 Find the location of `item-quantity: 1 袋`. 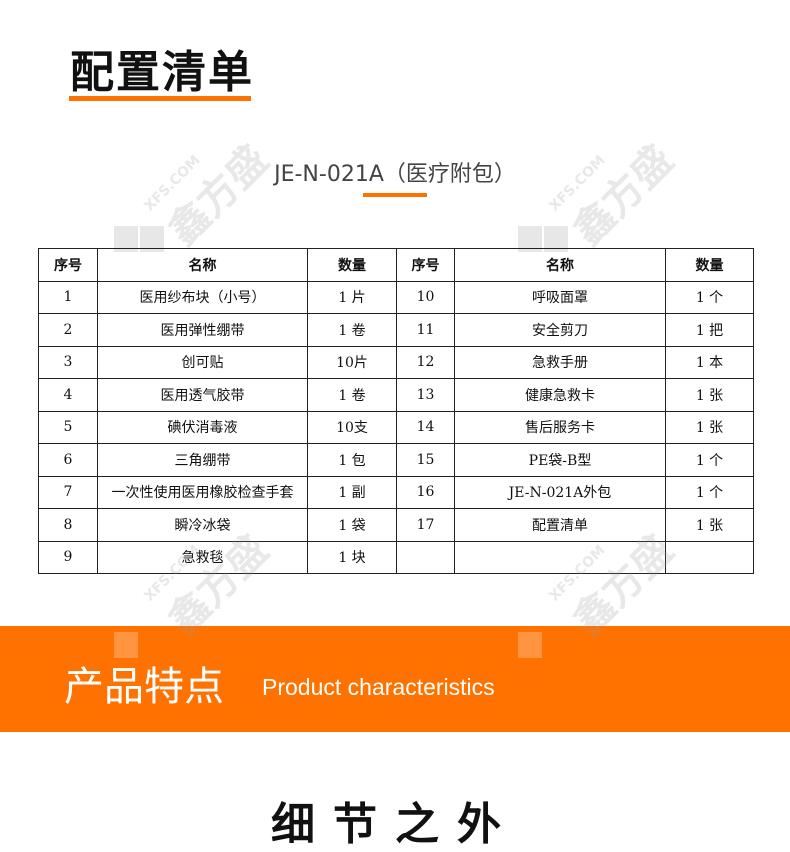

item-quantity: 1 袋 is located at coordinates (352, 525).